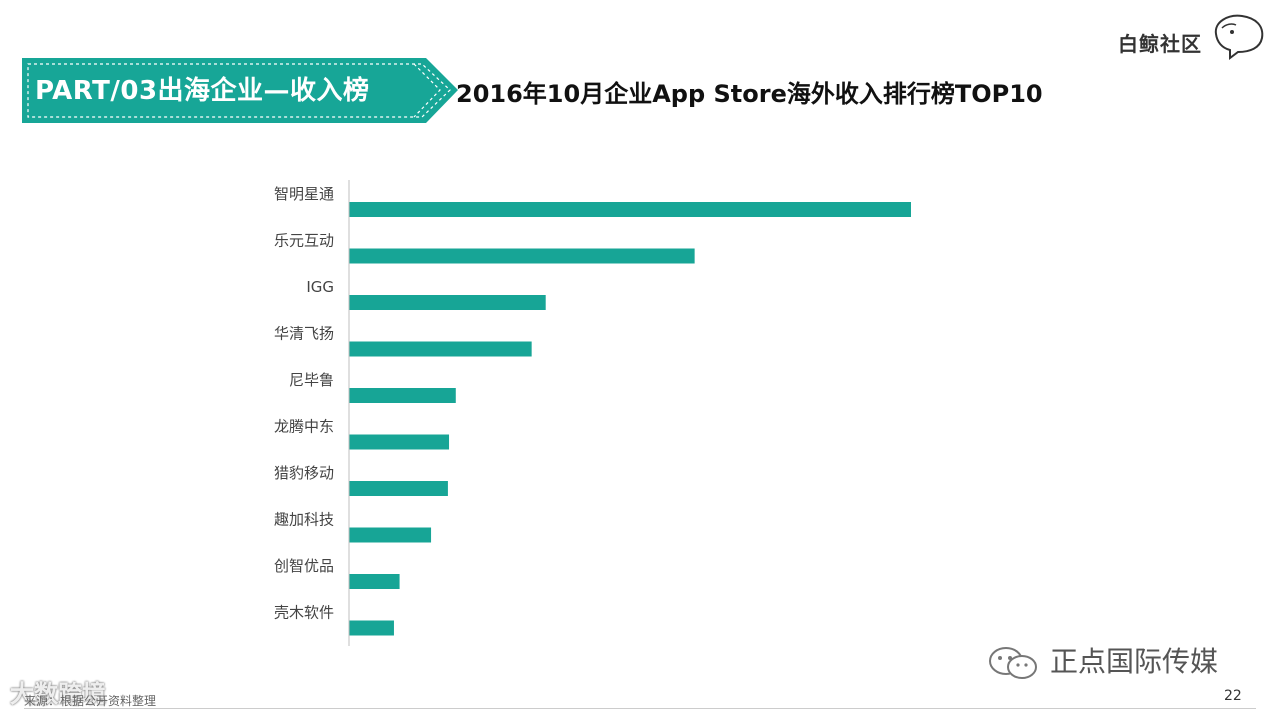 The height and width of the screenshot is (720, 1280). What do you see at coordinates (311, 380) in the screenshot?
I see `category-label-5: 尼毕鲁` at bounding box center [311, 380].